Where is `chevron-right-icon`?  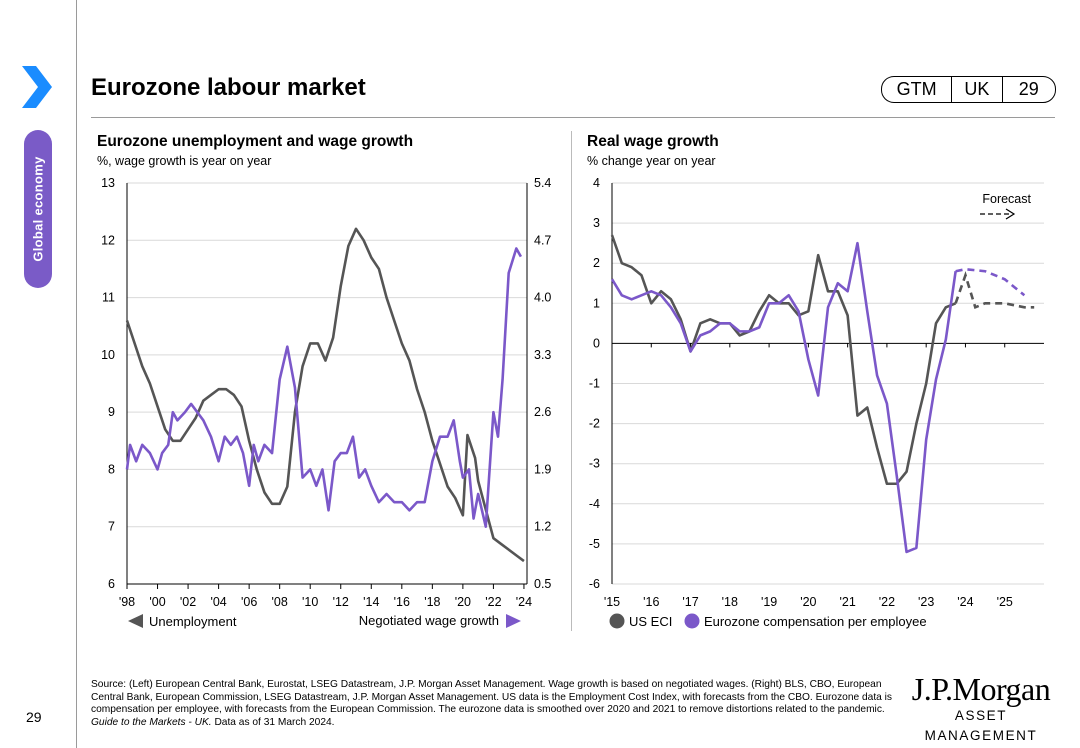 chevron-right-icon is located at coordinates (37, 87).